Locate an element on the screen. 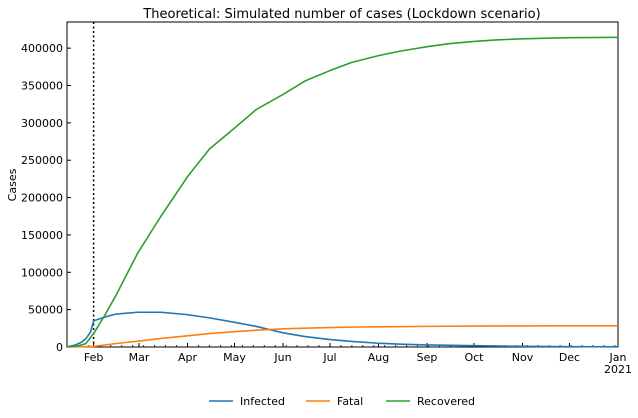 Image resolution: width=638 pixels, height=418 pixels. y-tick-label: 100000 is located at coordinates (42, 272).